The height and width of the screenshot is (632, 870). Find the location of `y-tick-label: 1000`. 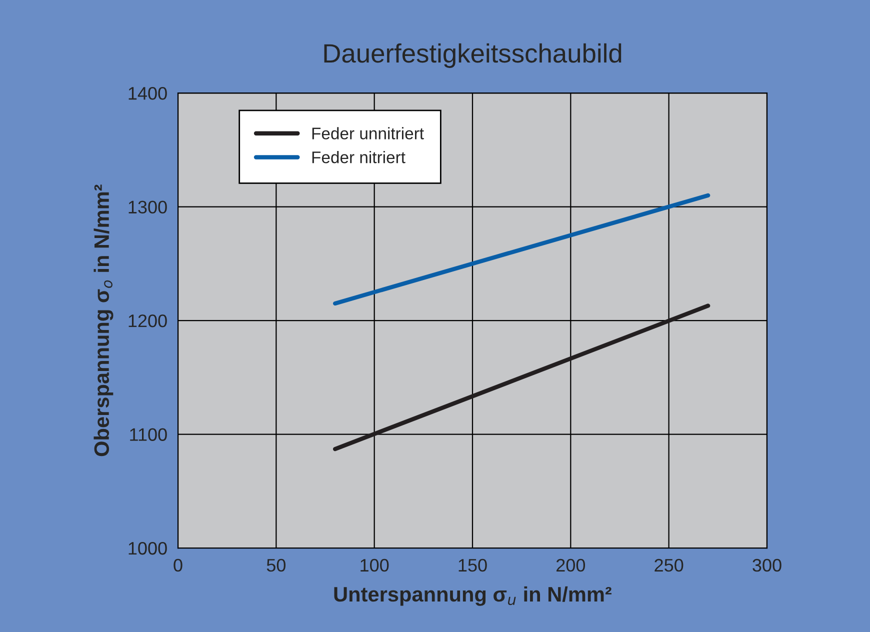

y-tick-label: 1000 is located at coordinates (147, 548).